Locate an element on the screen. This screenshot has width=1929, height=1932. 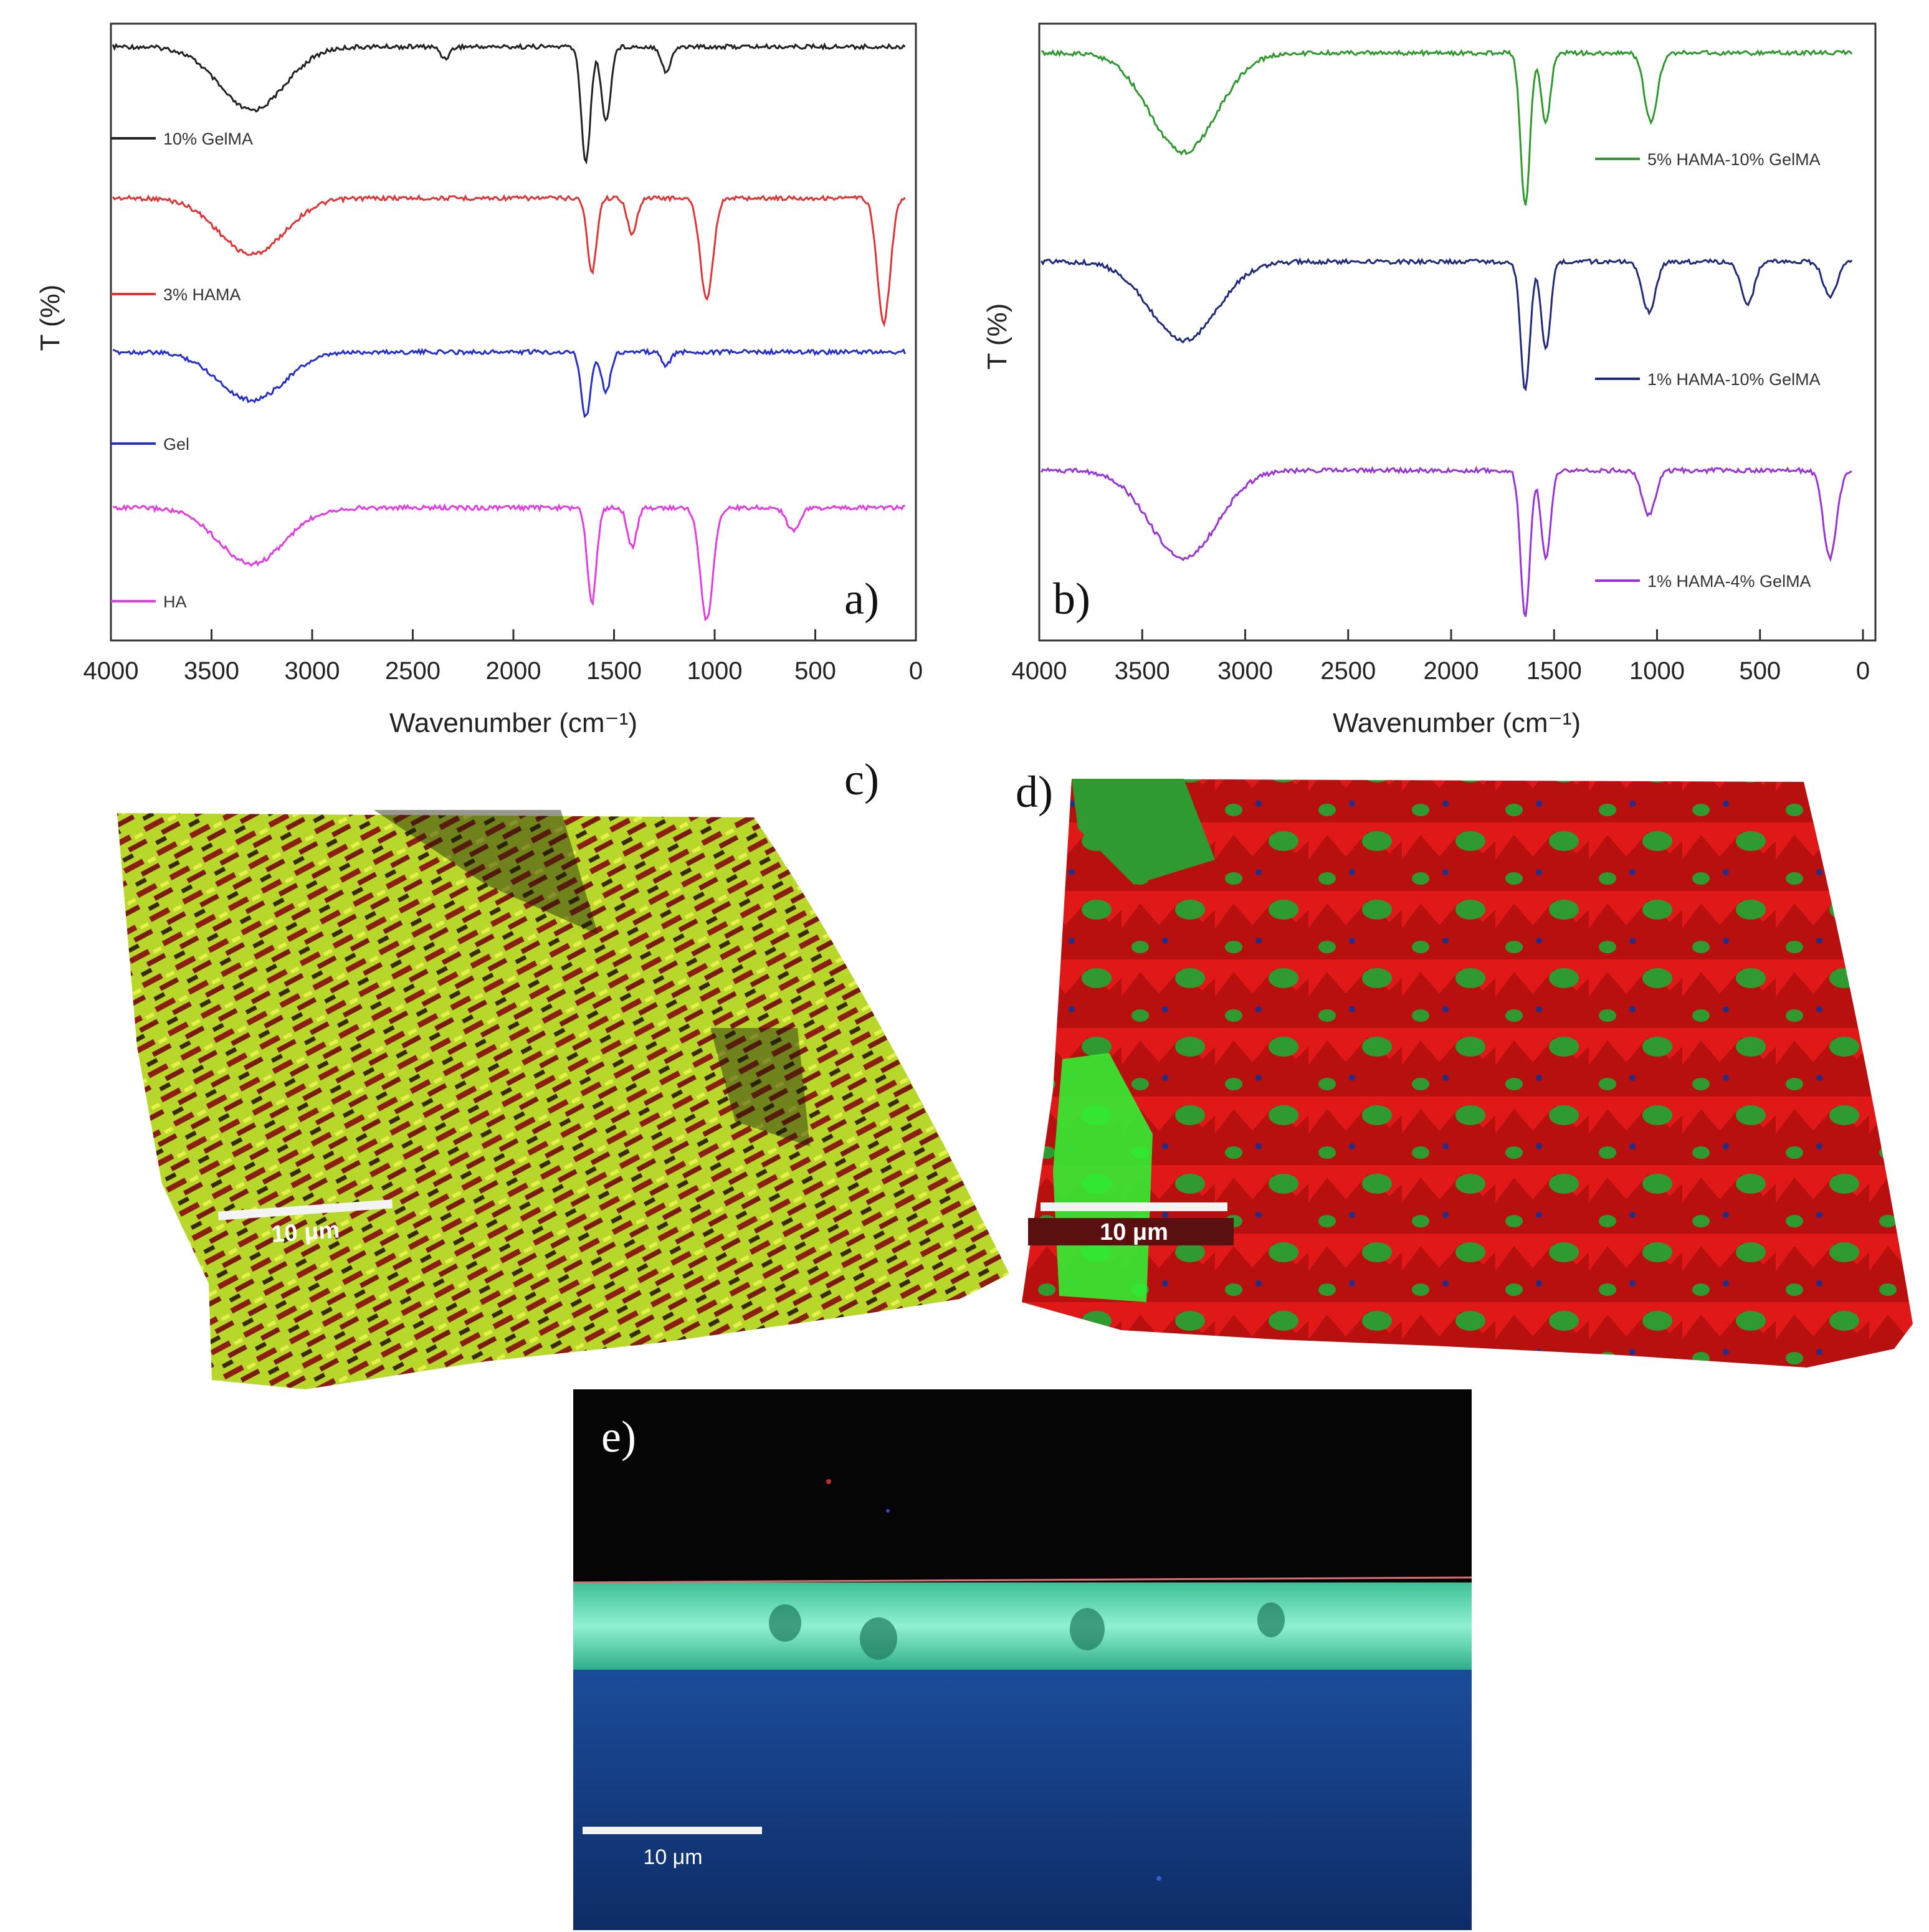
plot-frame-b is located at coordinates (1457, 332).